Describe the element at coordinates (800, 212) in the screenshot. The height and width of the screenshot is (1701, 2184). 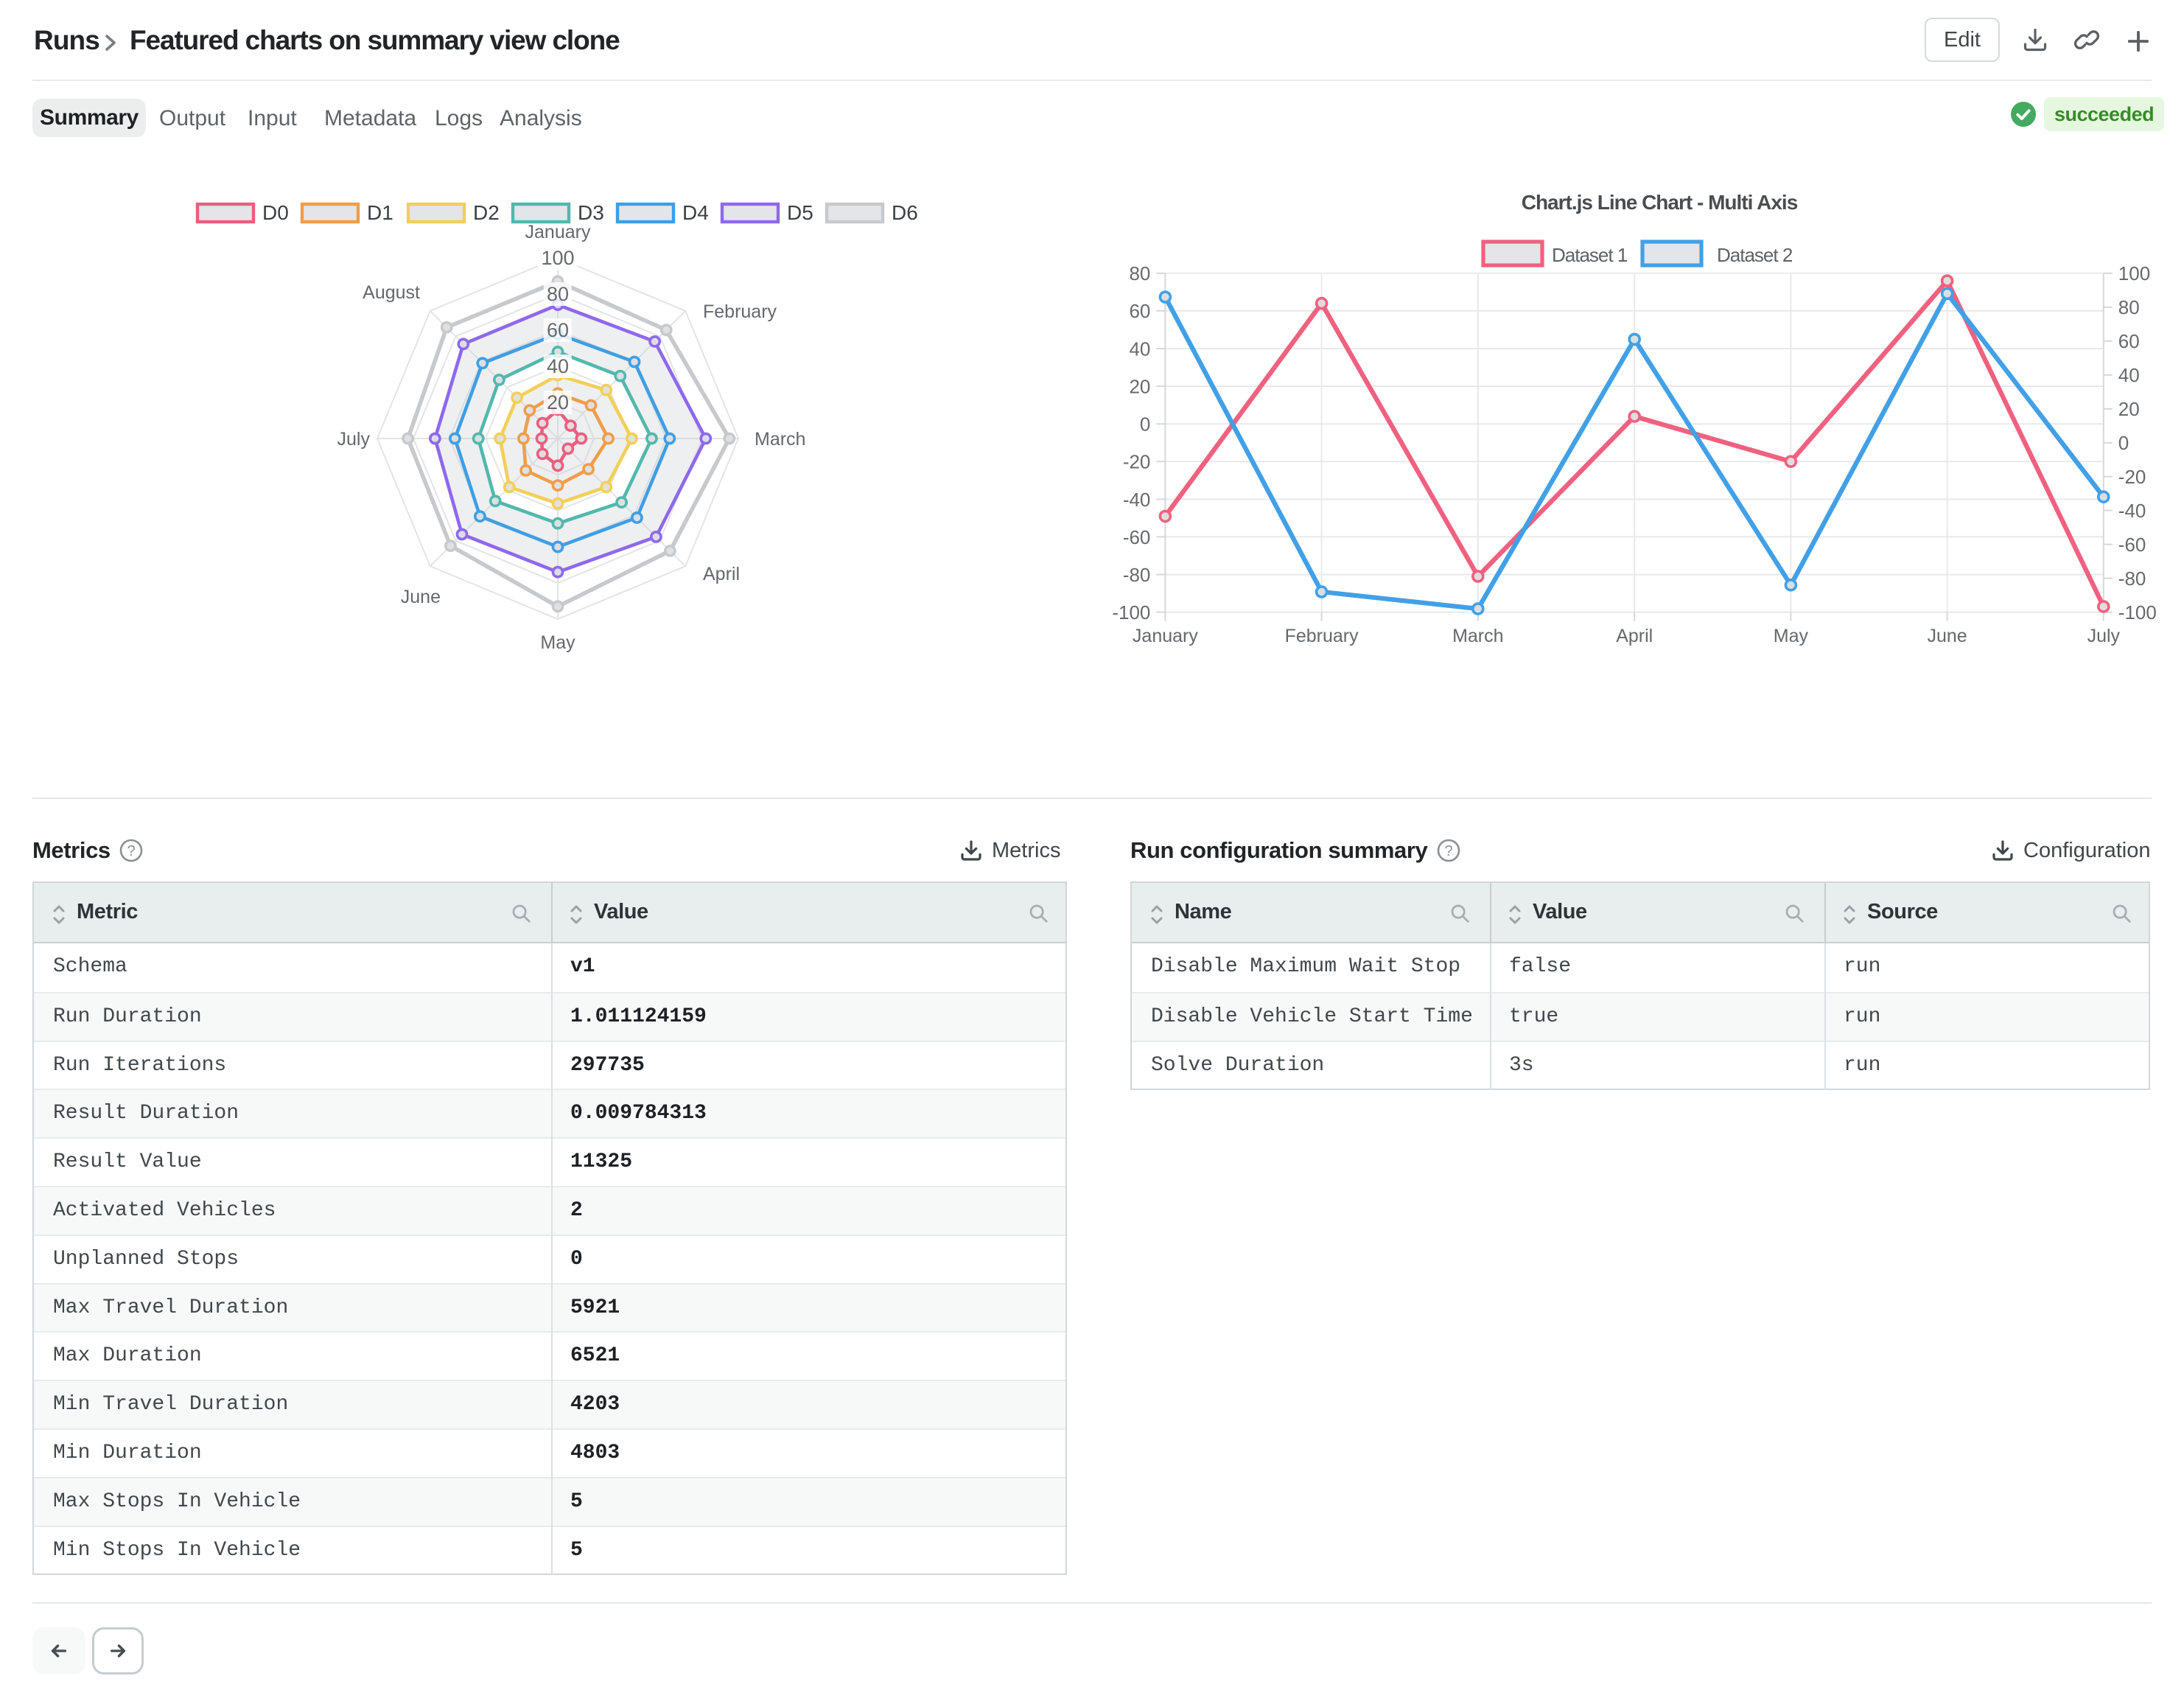
I see `svg-text: D5` at that location.